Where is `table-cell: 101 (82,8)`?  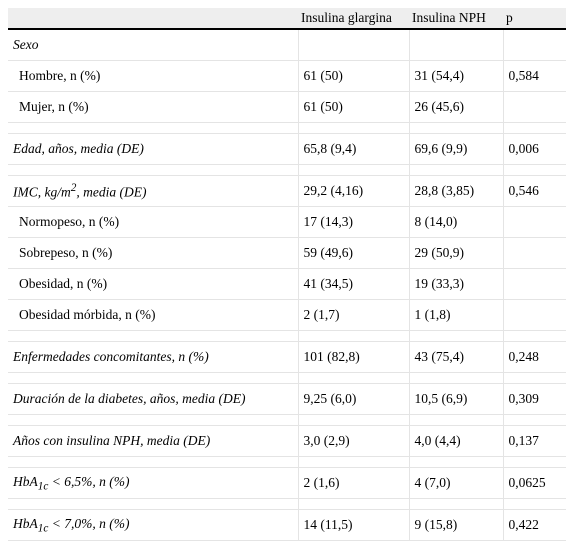 table-cell: 101 (82,8) is located at coordinates (354, 357).